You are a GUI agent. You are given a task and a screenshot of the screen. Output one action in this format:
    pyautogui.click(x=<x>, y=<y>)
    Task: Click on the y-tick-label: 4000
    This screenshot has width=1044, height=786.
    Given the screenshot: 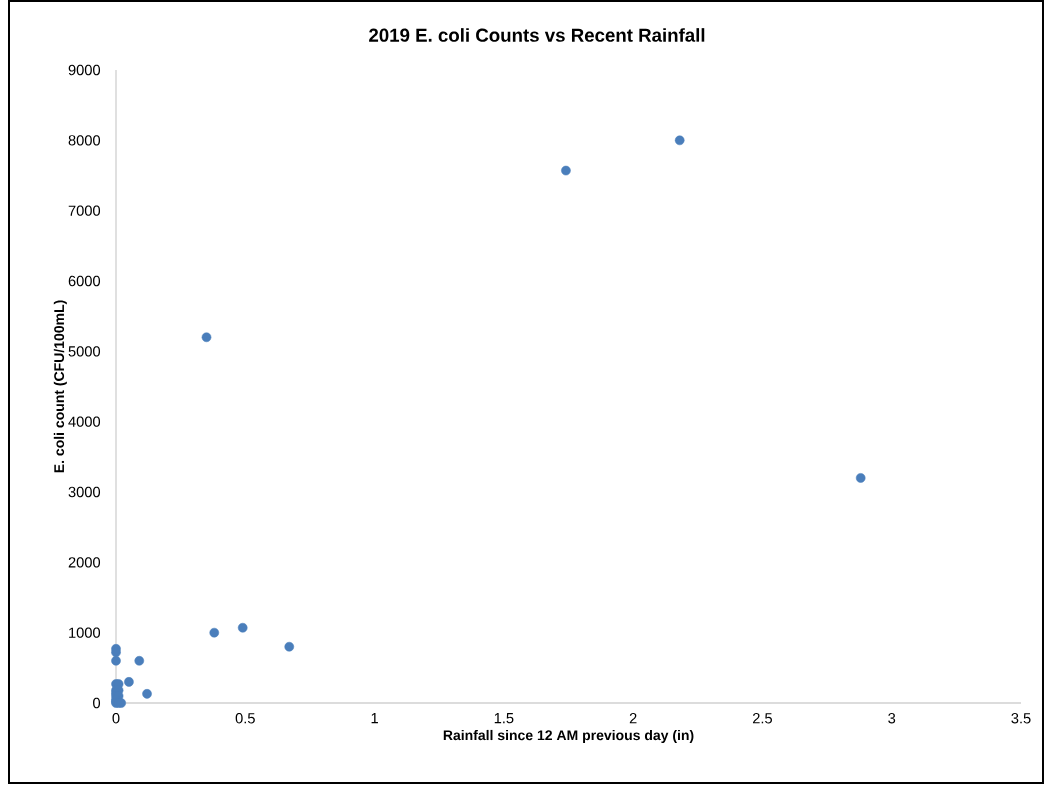 What is the action you would take?
    pyautogui.click(x=84, y=421)
    